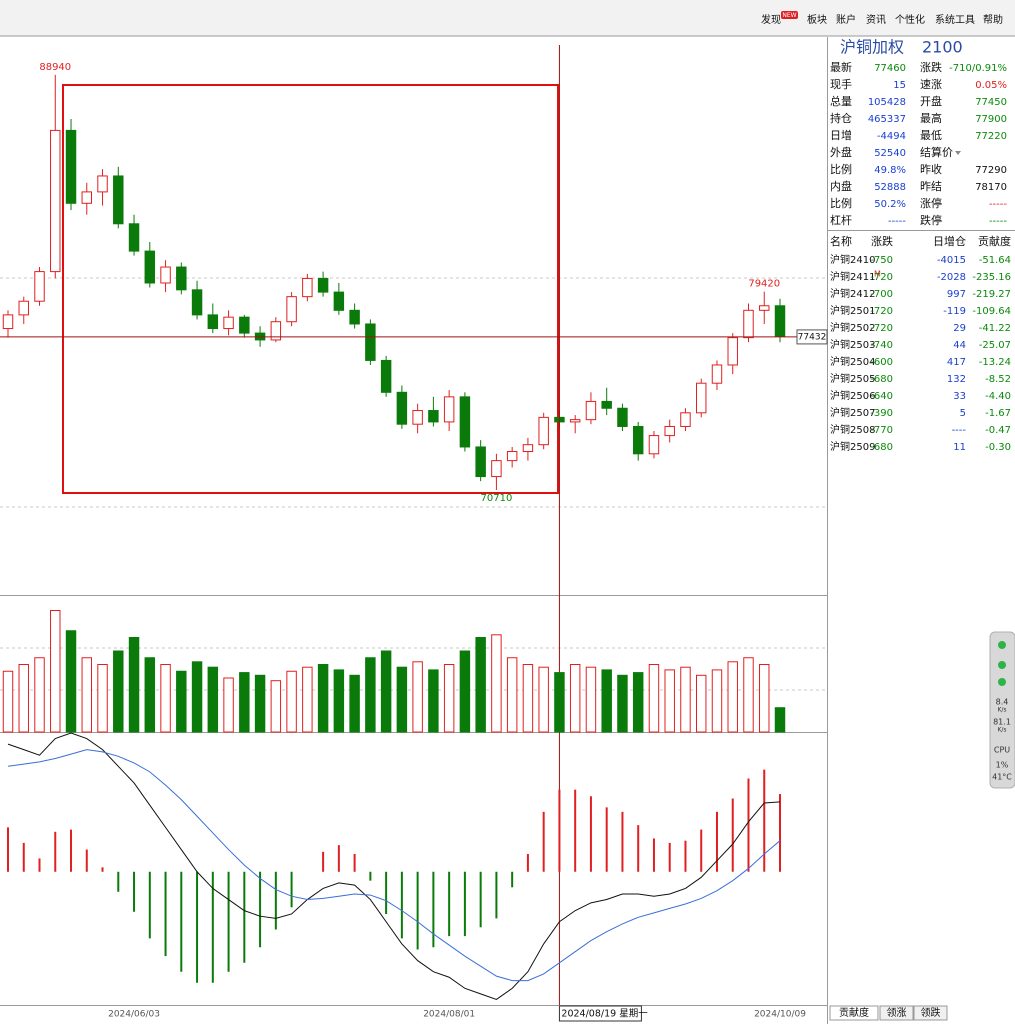 The height and width of the screenshot is (1024, 1015). Describe the element at coordinates (852, 429) in the screenshot. I see `contract-name: 沪铜2508` at that location.